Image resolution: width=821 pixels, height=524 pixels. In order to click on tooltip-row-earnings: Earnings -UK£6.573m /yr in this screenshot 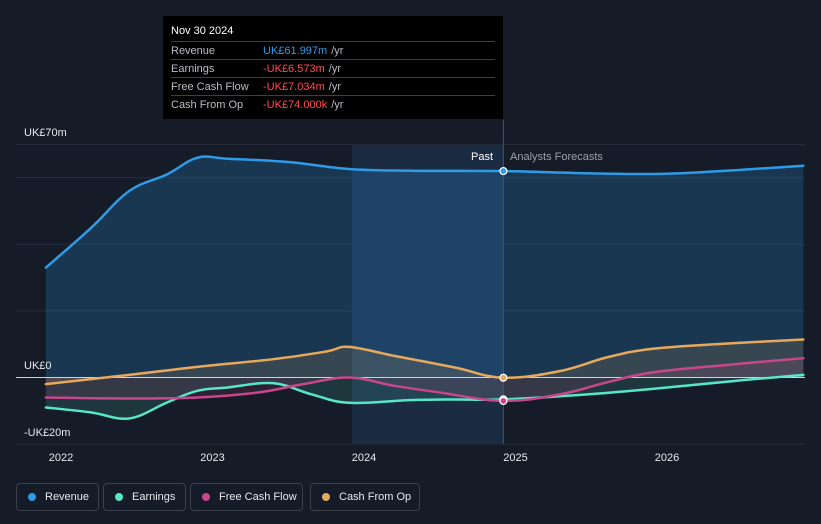, I will do `click(333, 68)`.